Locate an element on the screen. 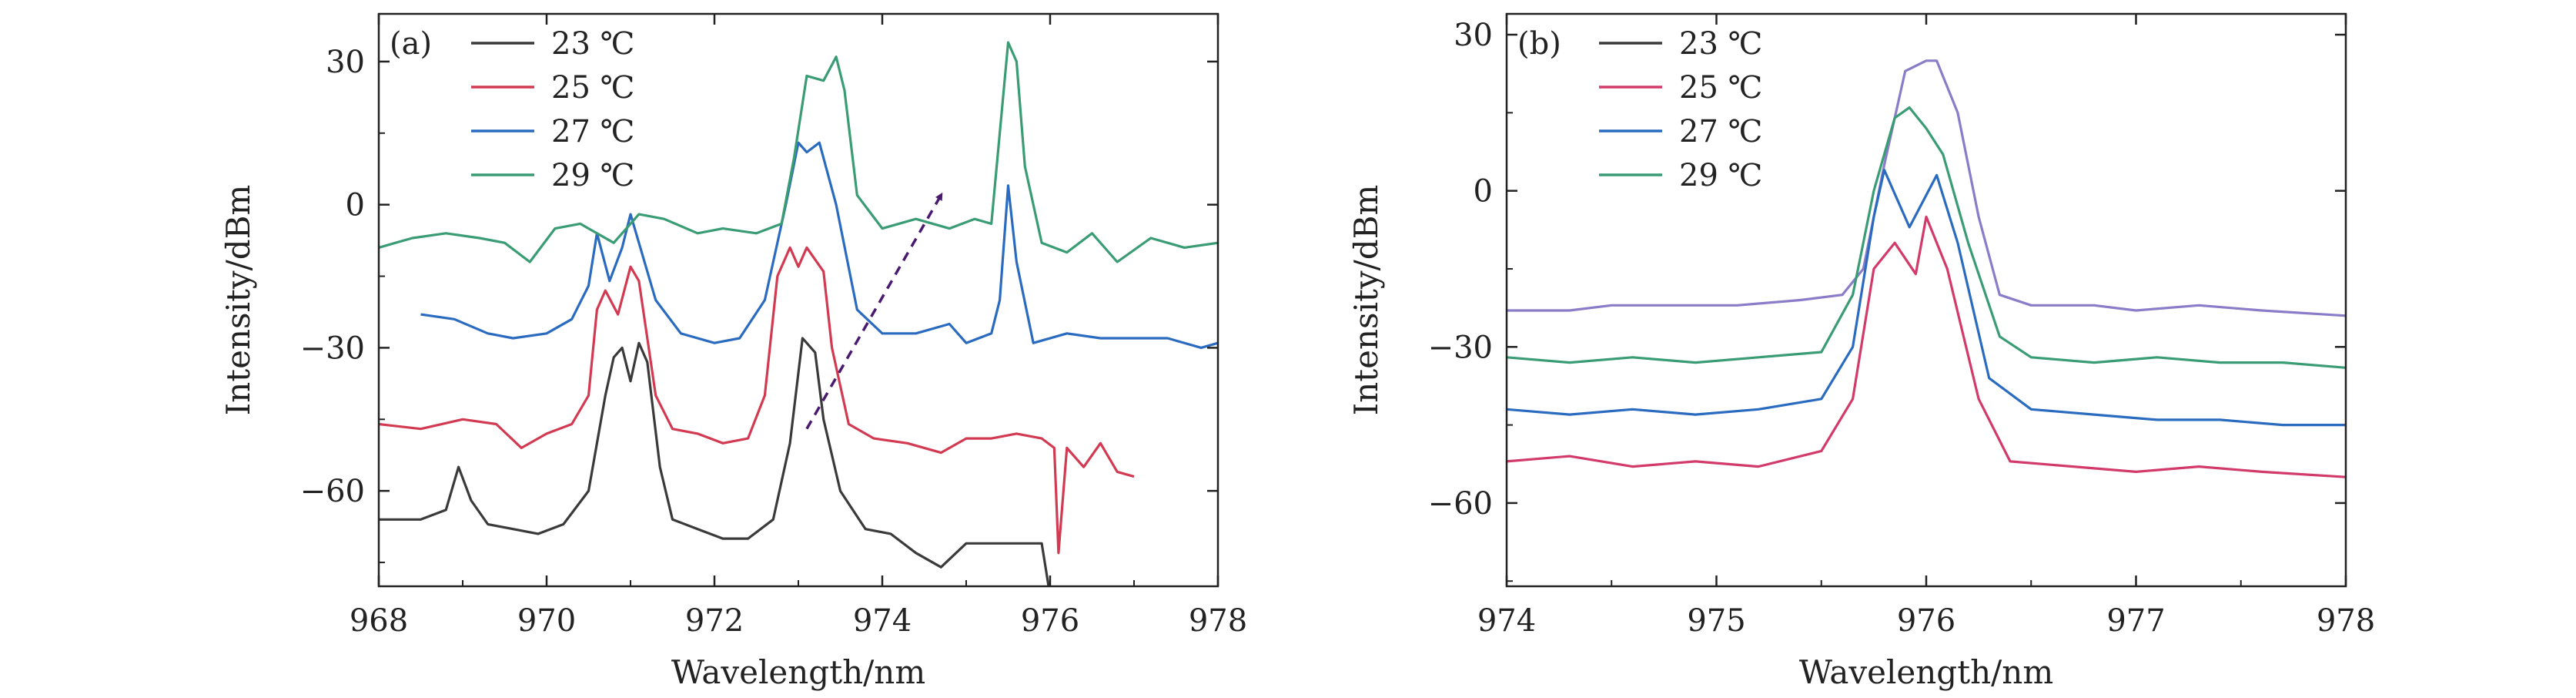  chart0-legend-label: 29 ℃ is located at coordinates (592, 176).